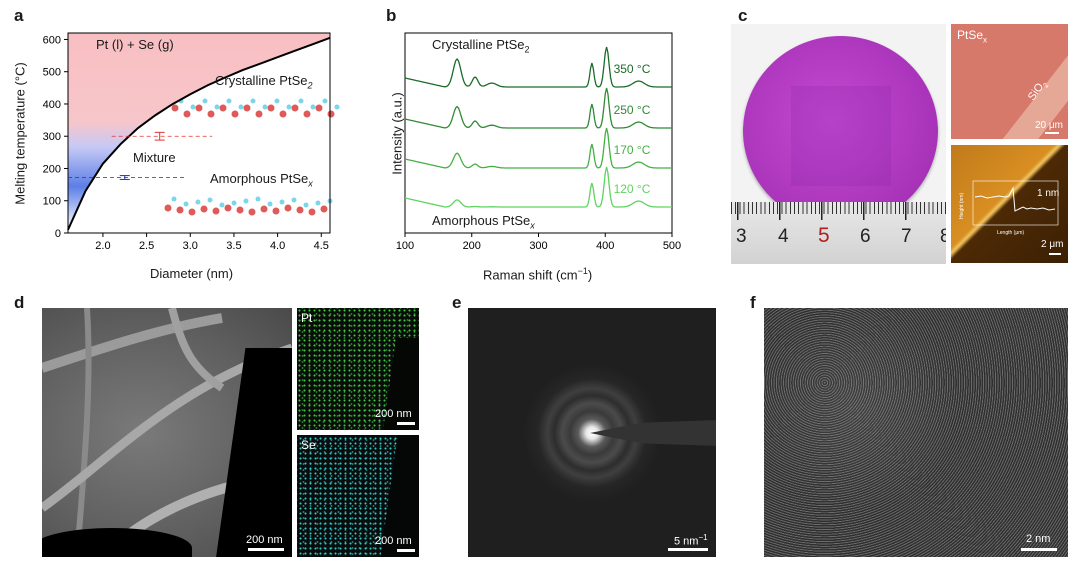 The width and height of the screenshot is (1080, 564). I want to click on optical-scale-bar, so click(1052, 133).